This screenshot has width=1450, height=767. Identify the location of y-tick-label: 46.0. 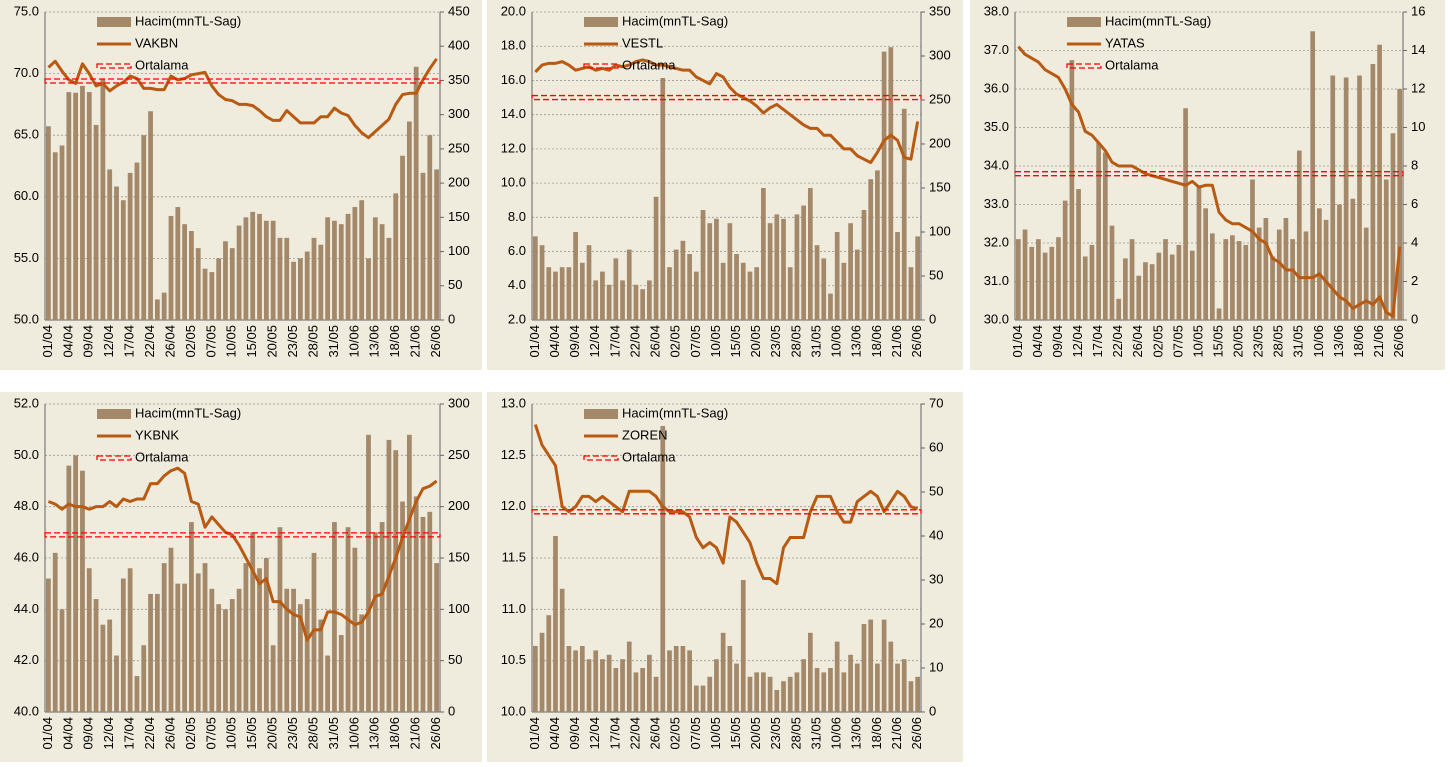
(26, 556).